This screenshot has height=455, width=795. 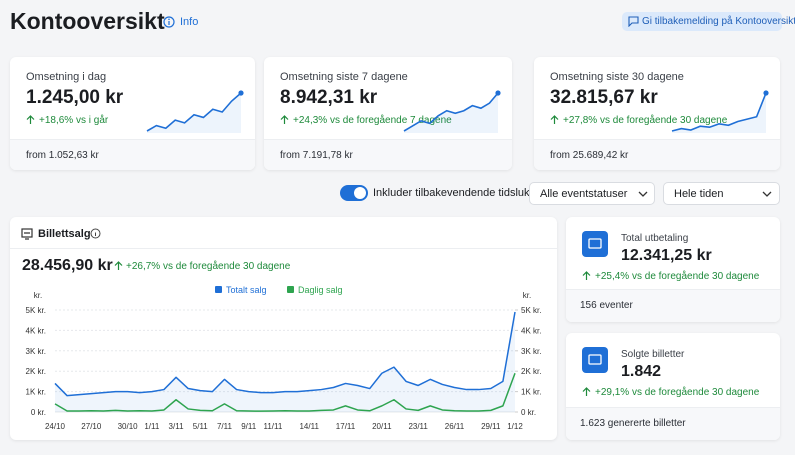 I want to click on y2-tick-label: 0 kr., so click(x=528, y=412).